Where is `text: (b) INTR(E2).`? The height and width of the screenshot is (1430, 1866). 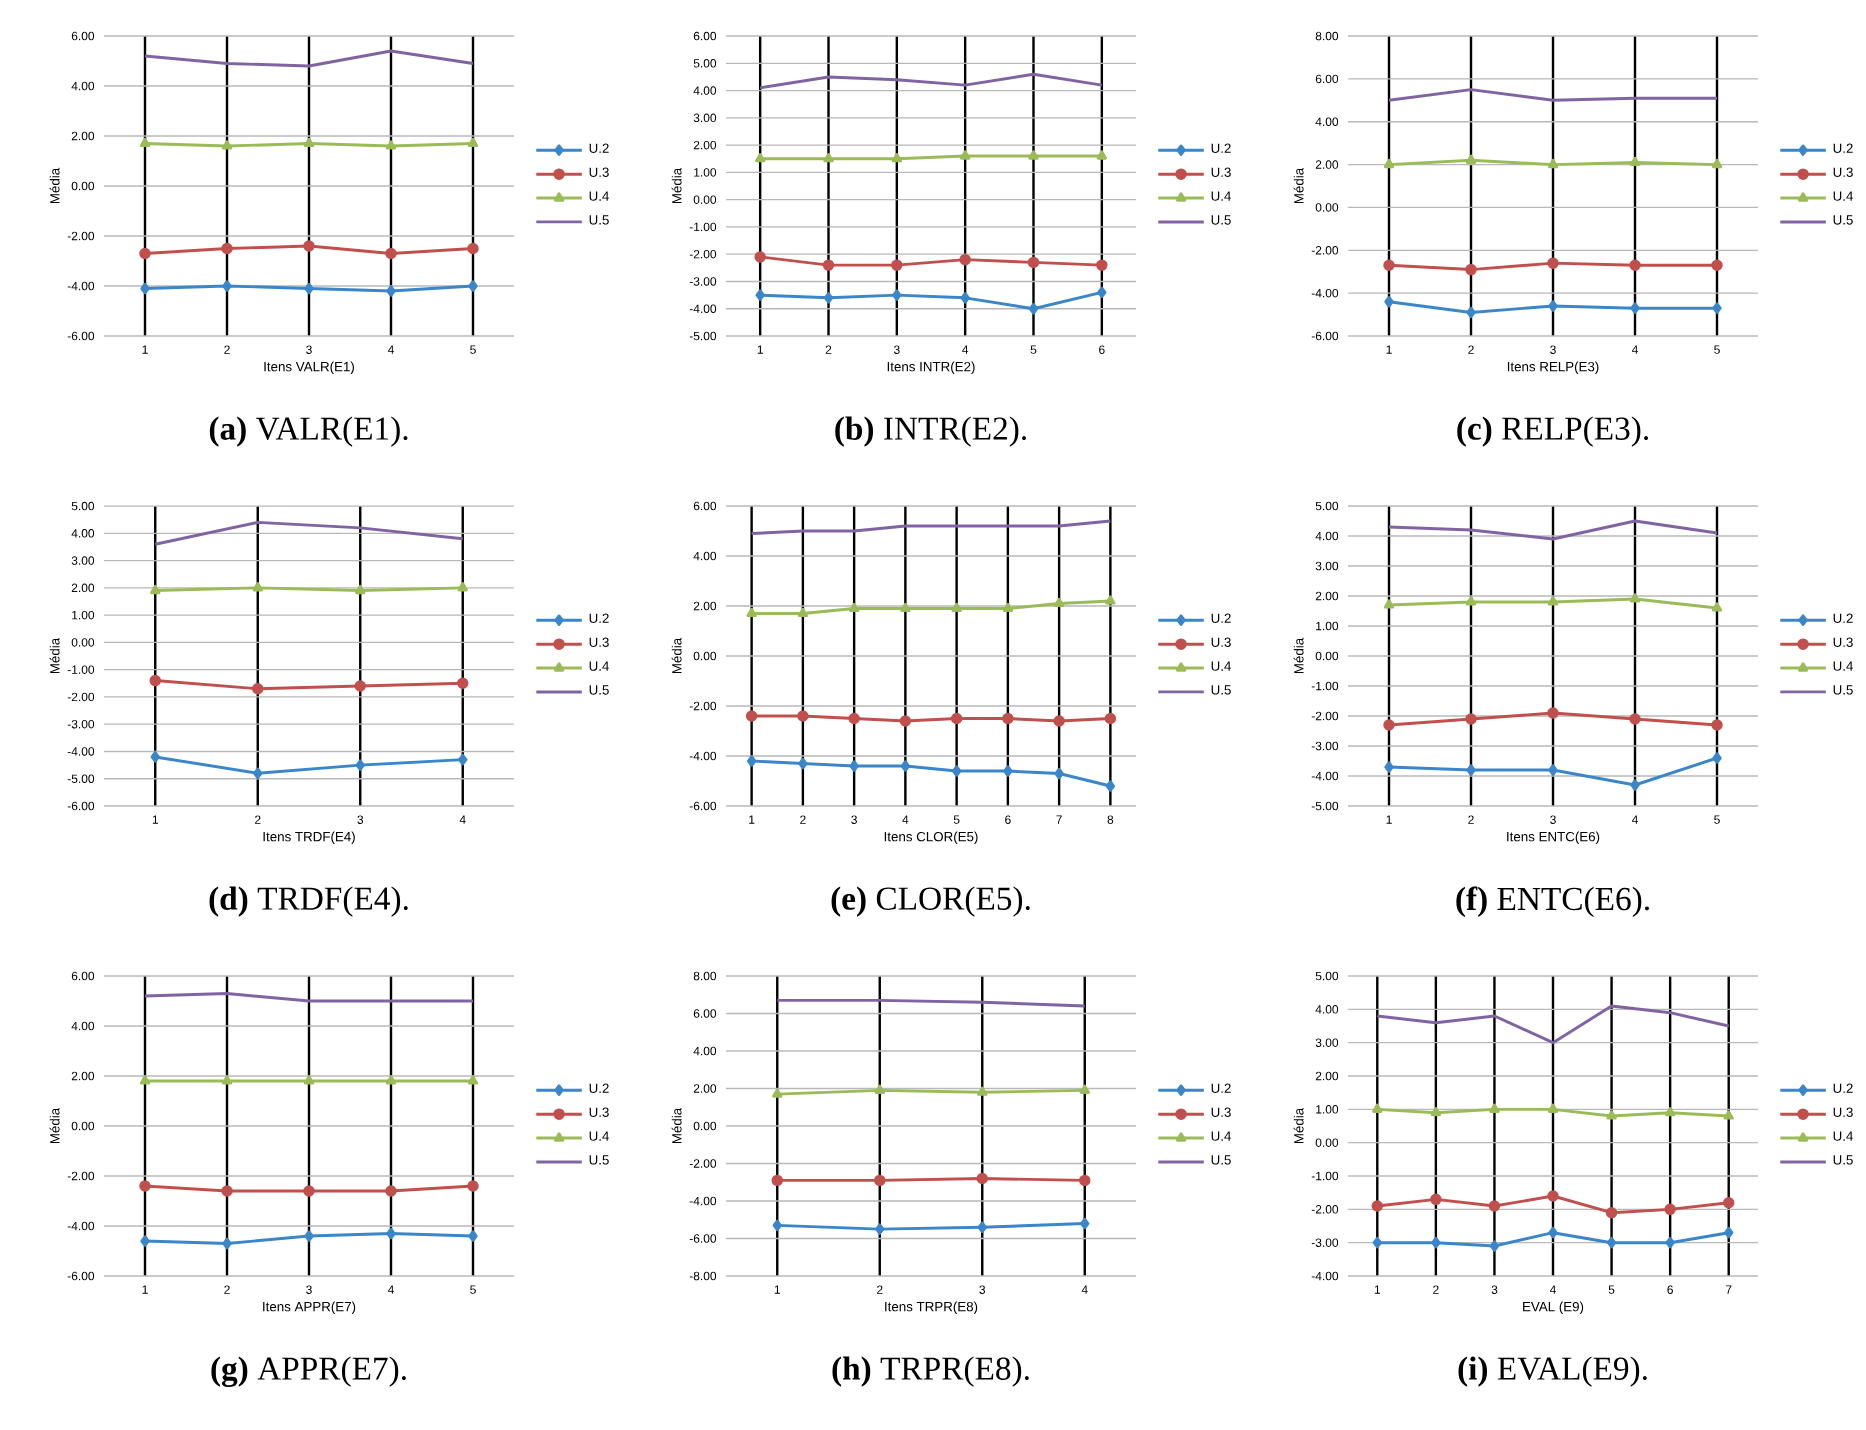
text: (b) INTR(E2). is located at coordinates (931, 431).